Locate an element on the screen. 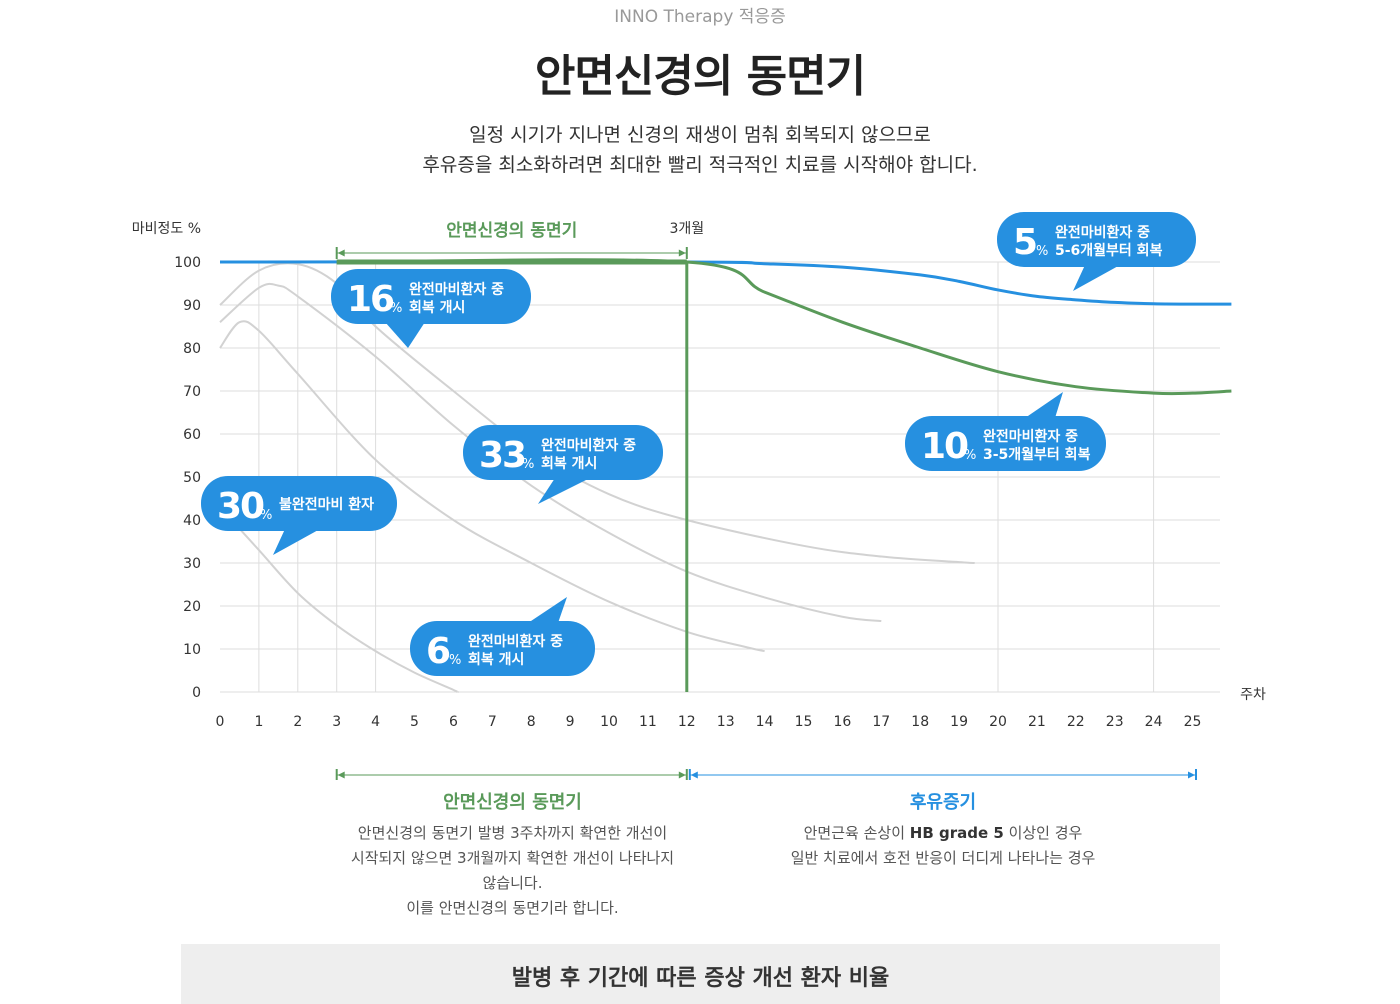 This screenshot has height=1004, width=1400. callout-3-percent: % is located at coordinates (266, 515).